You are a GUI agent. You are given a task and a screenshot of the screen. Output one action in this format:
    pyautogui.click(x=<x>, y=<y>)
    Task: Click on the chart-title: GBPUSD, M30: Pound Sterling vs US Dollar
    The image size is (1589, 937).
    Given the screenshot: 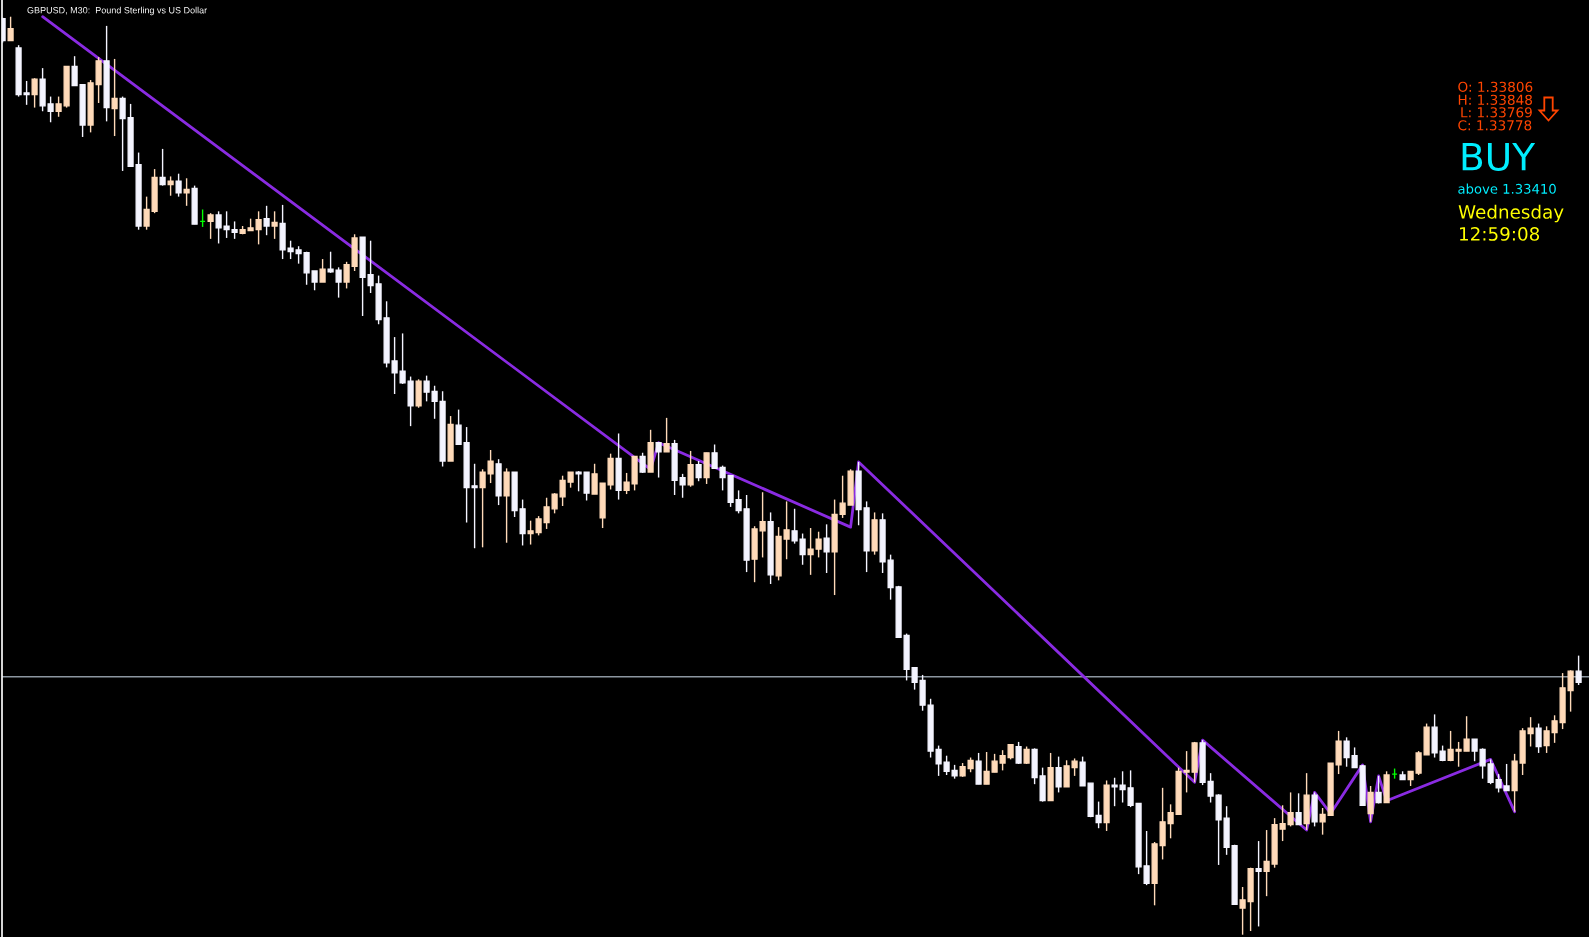 What is the action you would take?
    pyautogui.click(x=117, y=11)
    